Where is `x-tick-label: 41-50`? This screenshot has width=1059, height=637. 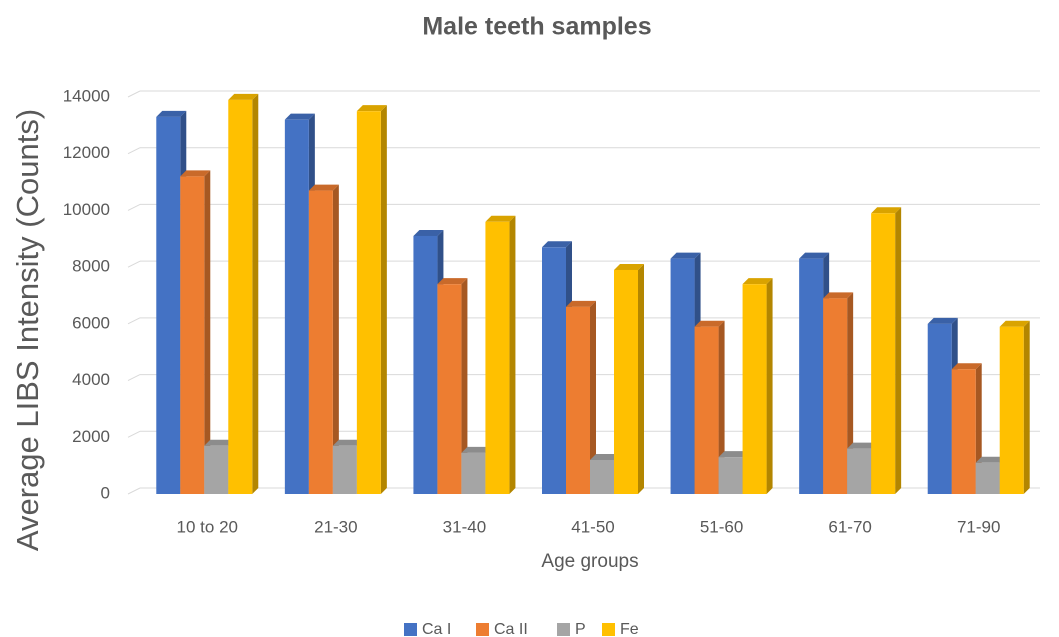
x-tick-label: 41-50 is located at coordinates (592, 526).